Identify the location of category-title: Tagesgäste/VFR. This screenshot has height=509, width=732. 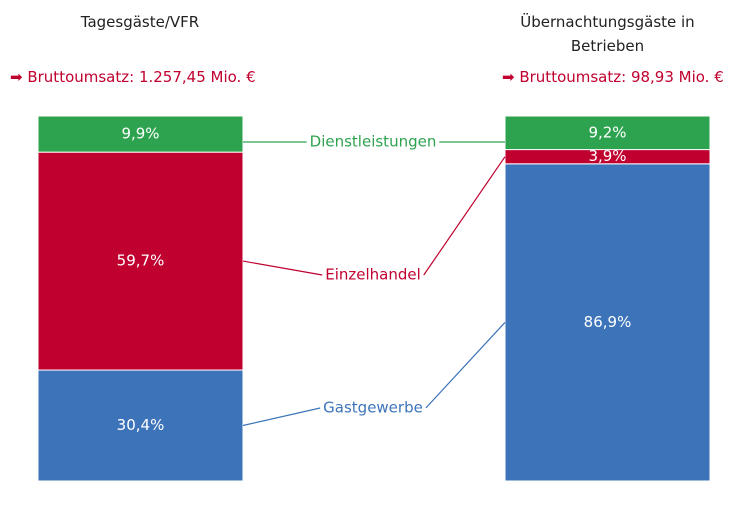
(140, 22).